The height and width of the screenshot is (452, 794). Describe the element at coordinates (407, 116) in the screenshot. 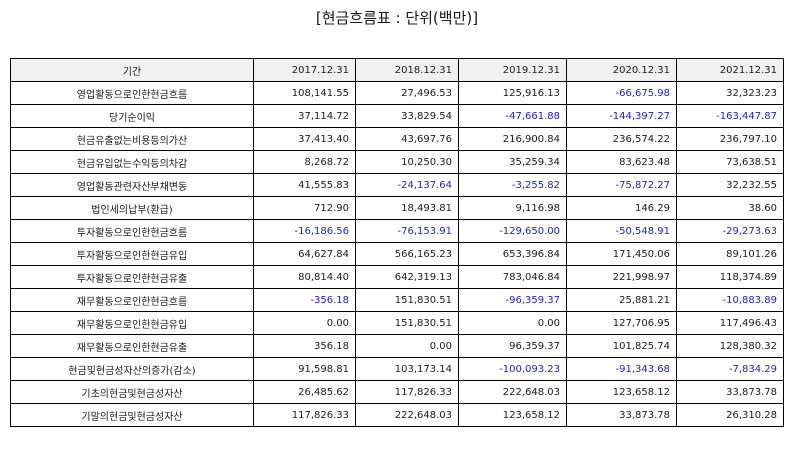

I see `table-cell-value: 33,829.54` at that location.